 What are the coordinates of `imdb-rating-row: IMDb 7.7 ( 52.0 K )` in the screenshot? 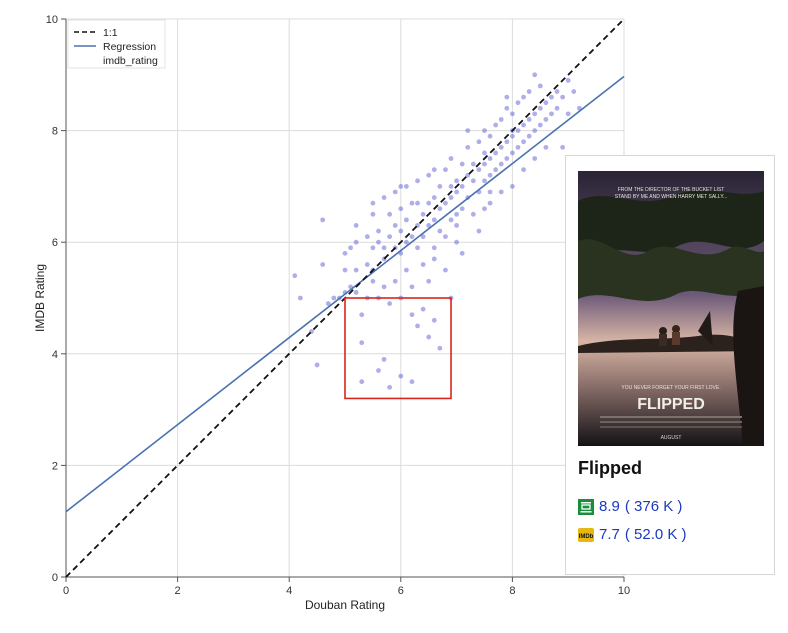 It's located at (632, 534).